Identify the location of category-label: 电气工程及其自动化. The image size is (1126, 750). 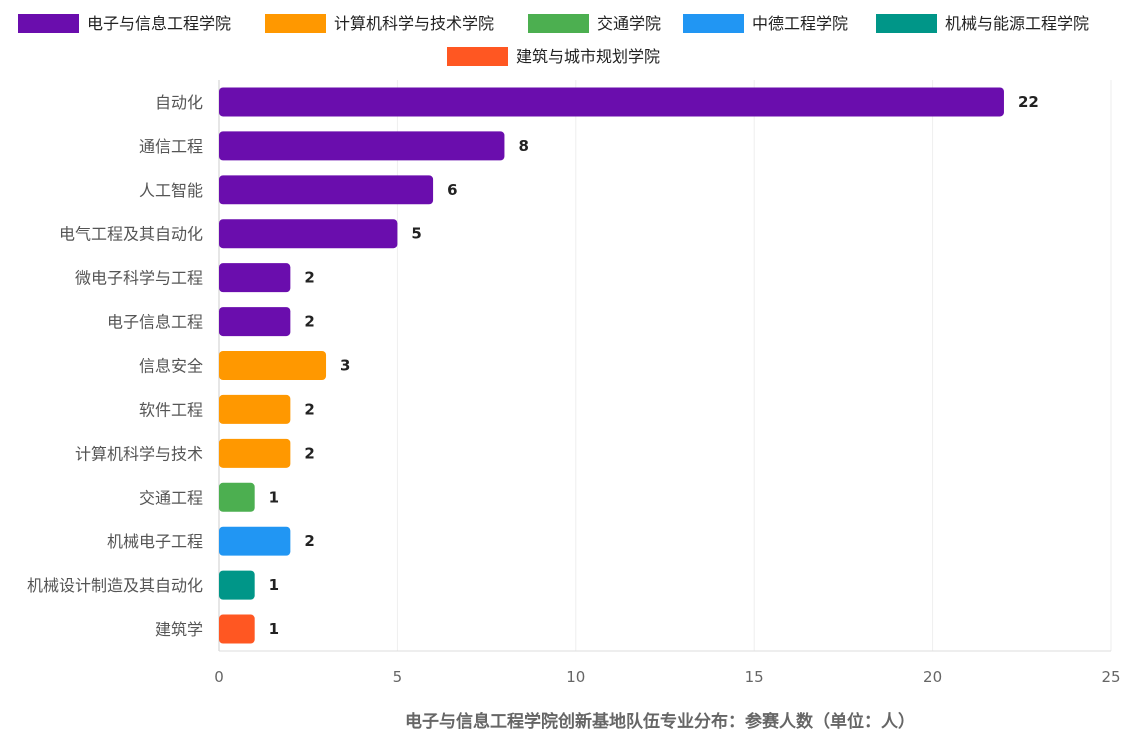
(131, 234).